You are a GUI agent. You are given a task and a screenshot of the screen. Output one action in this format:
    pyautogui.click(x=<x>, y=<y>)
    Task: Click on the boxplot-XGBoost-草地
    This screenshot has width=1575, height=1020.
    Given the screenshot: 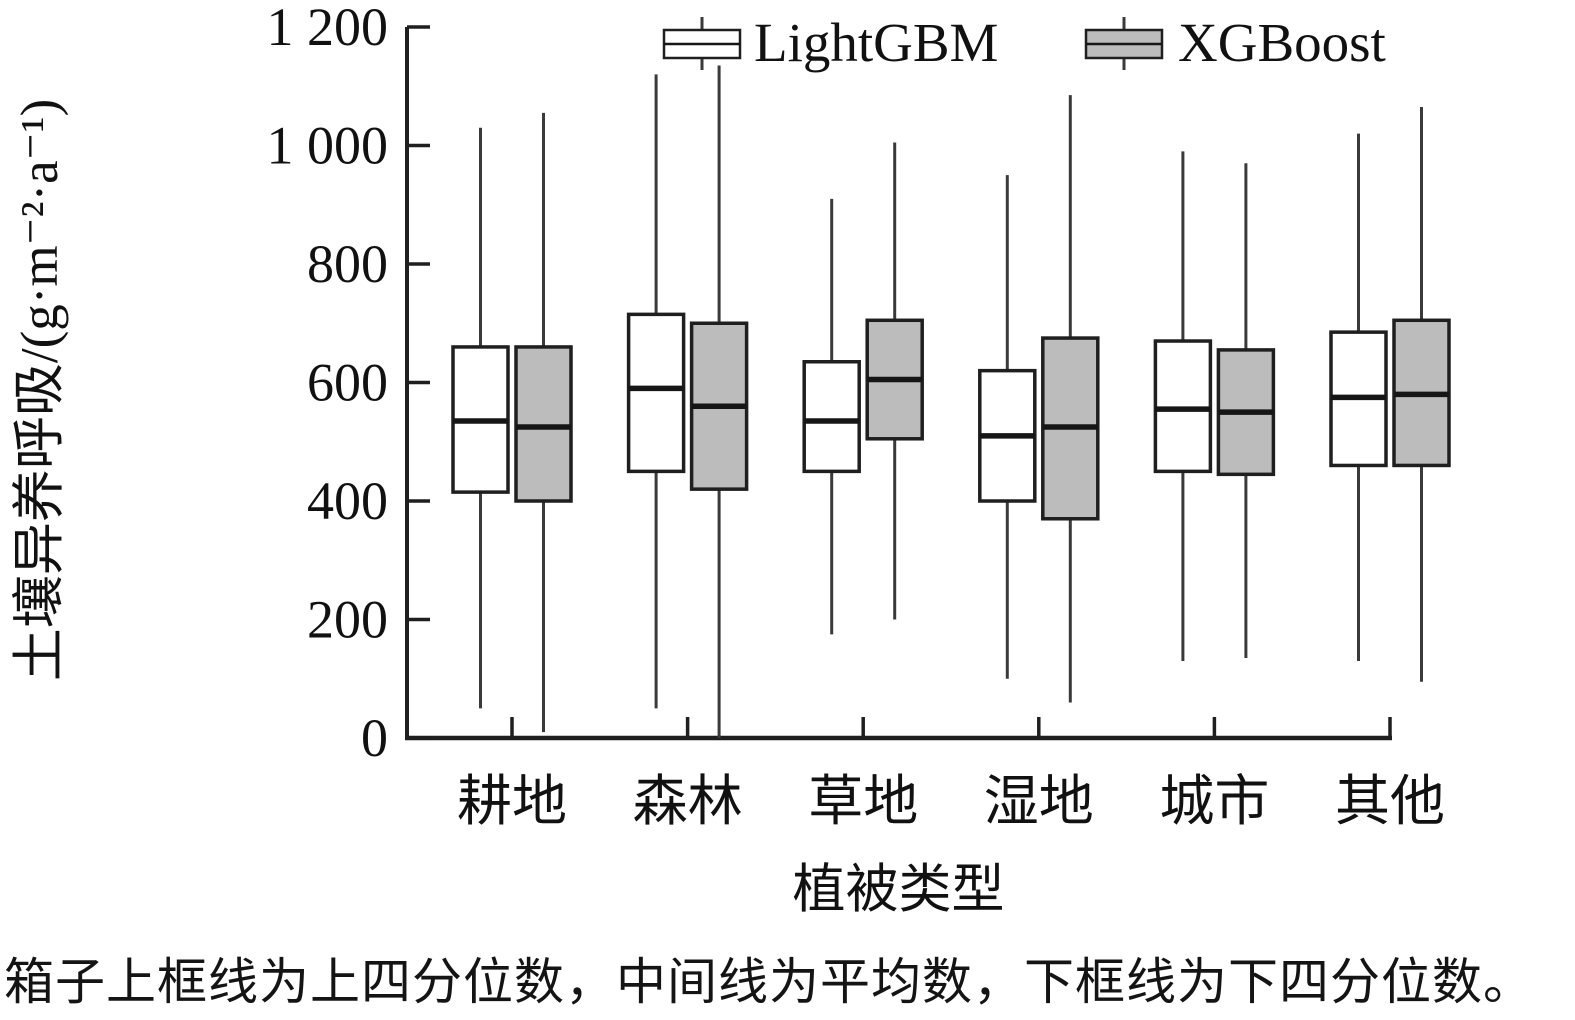 What is the action you would take?
    pyautogui.click(x=894, y=381)
    